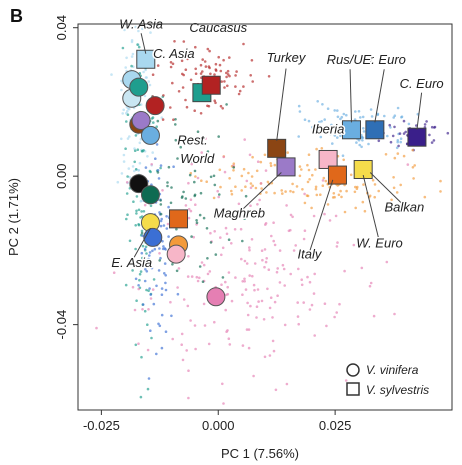  Describe the element at coordinates (379, 242) in the screenshot. I see `region-label-halo: W. Euro` at that location.